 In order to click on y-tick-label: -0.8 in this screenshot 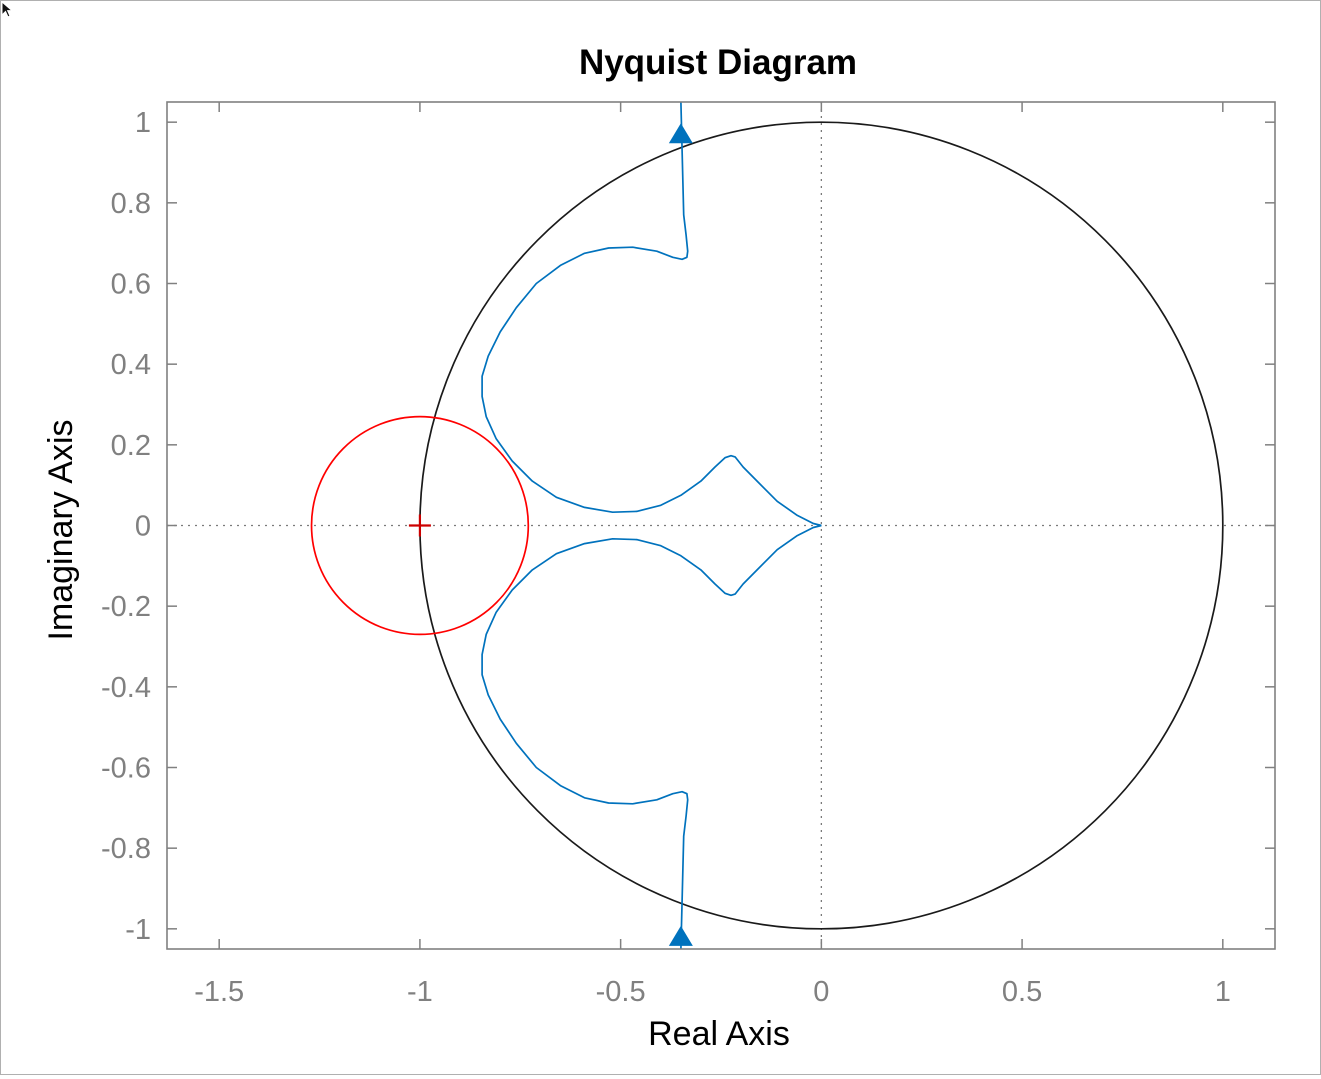, I will do `click(126, 849)`.